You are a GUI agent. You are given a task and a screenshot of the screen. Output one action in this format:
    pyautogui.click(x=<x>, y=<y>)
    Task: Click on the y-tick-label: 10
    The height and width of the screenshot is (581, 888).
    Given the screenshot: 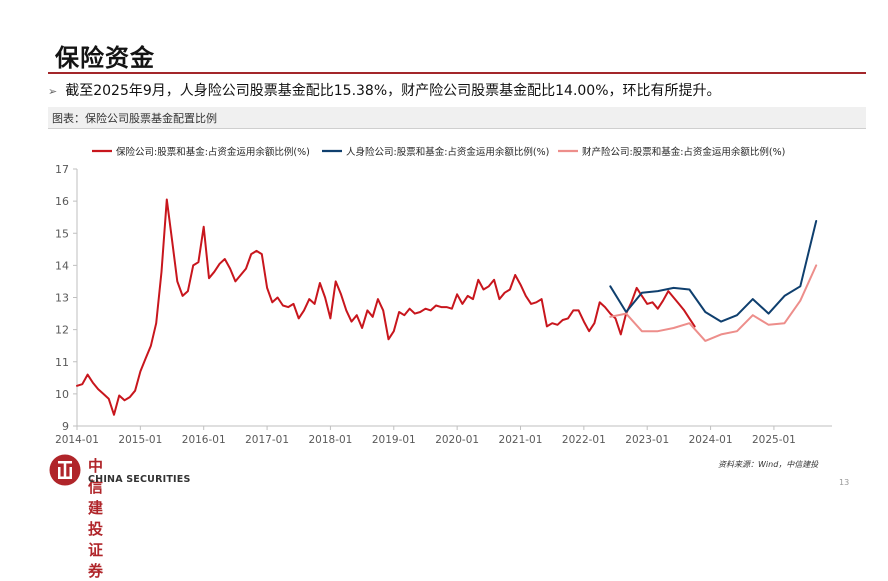 What is the action you would take?
    pyautogui.click(x=62, y=394)
    